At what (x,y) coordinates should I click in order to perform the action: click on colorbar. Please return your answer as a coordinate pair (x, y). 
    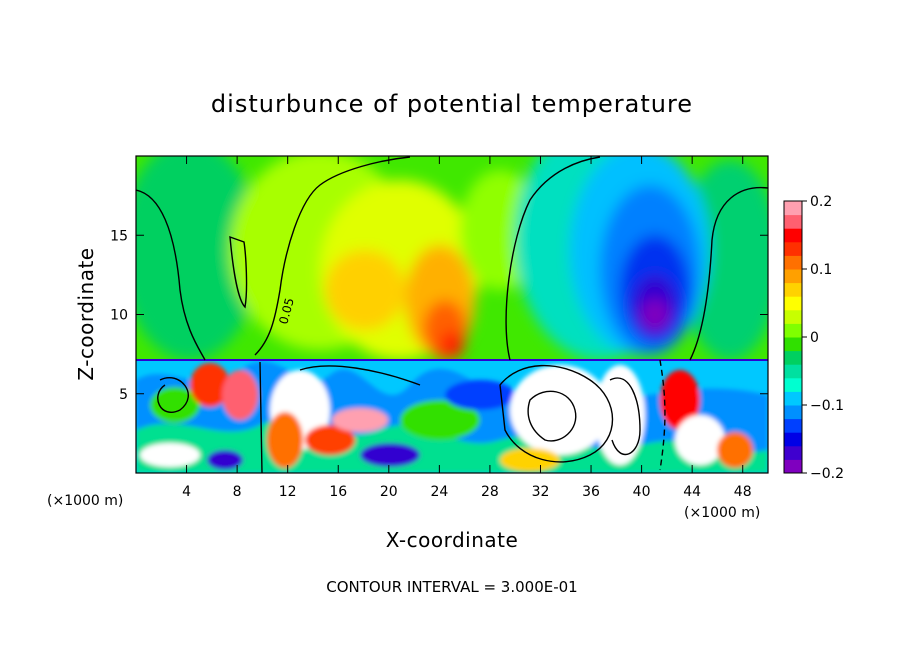
    Looking at the image, I should click on (793, 337).